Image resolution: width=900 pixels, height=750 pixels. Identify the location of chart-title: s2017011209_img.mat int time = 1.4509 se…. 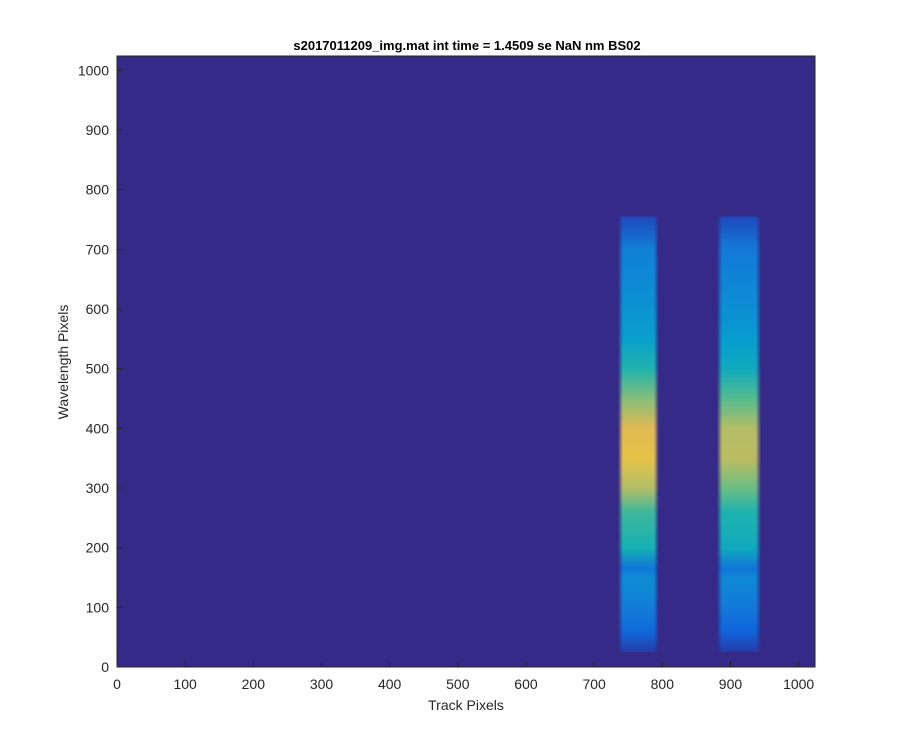
(466, 45).